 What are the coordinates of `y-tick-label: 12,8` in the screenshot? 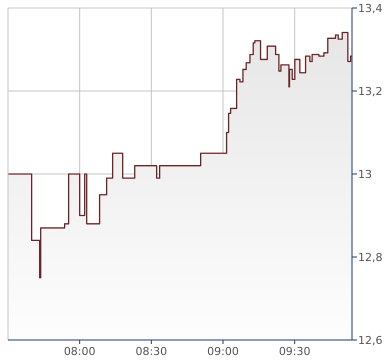 It's located at (370, 257).